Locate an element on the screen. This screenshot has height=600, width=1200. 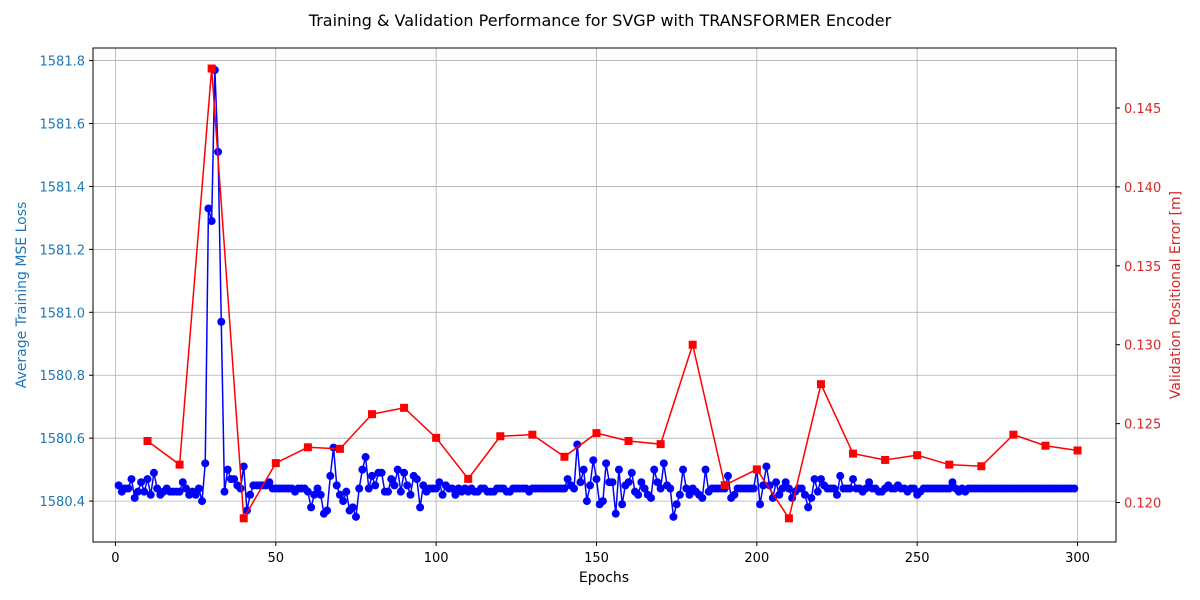
left-y-tick-label: 1581.0 is located at coordinates (63, 313).